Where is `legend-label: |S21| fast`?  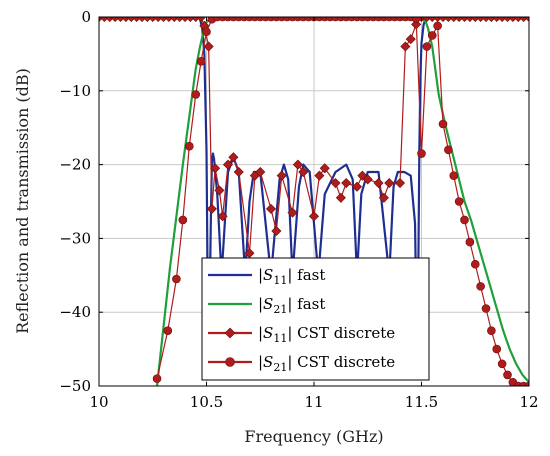
legend-label: |S21| fast is located at coordinates (291, 305).